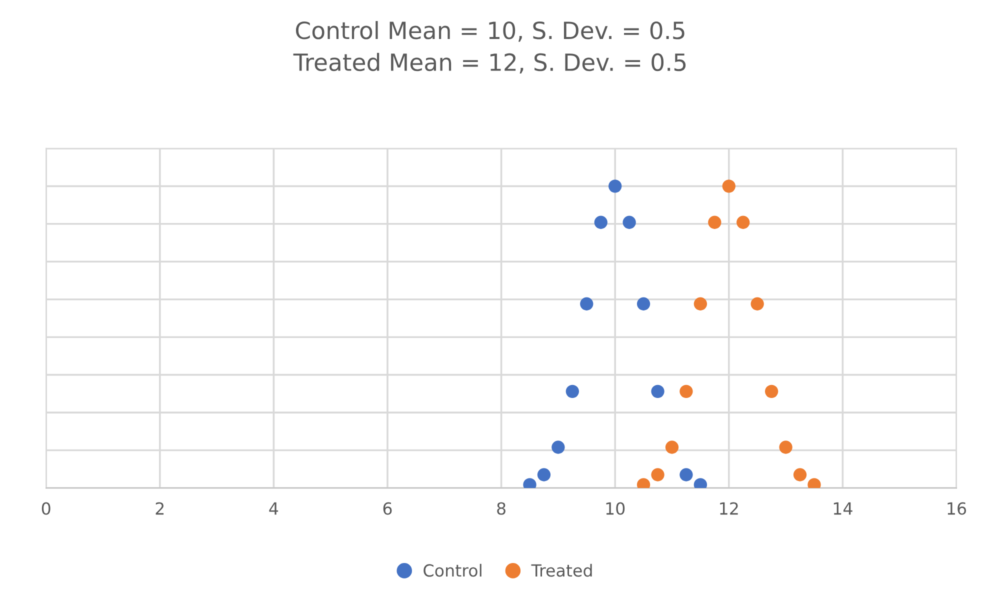 The height and width of the screenshot is (601, 981). Describe the element at coordinates (957, 508) in the screenshot. I see `x-tick-label: 16` at that location.